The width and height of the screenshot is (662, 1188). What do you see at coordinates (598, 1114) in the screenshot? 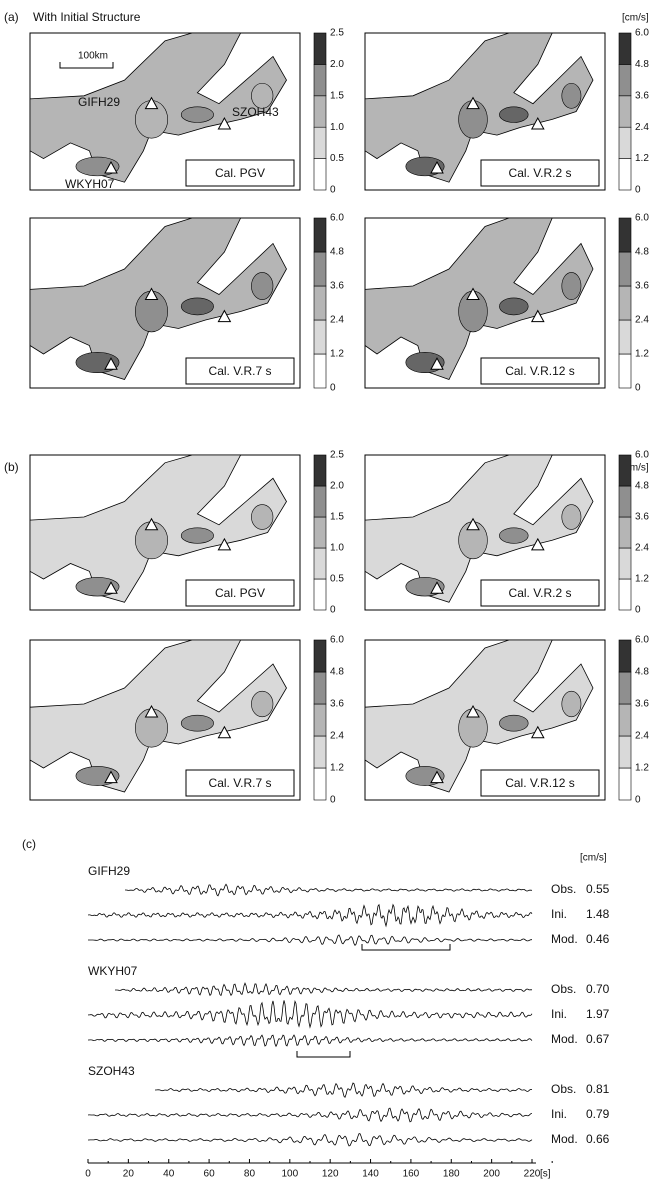
I see `trace-amplitude: 0.79` at bounding box center [598, 1114].